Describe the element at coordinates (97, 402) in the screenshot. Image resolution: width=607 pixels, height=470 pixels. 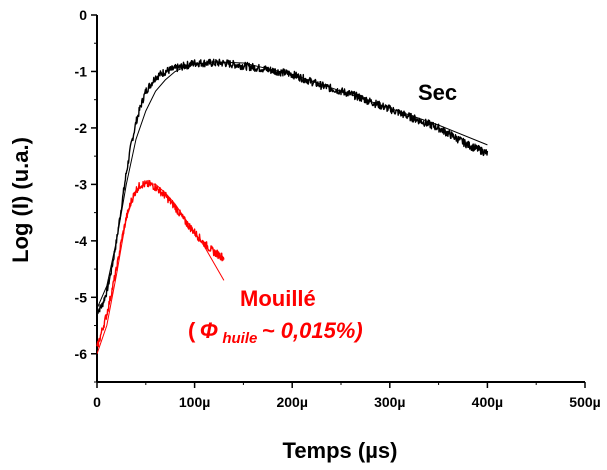
I see `x-tick-label: 0` at that location.